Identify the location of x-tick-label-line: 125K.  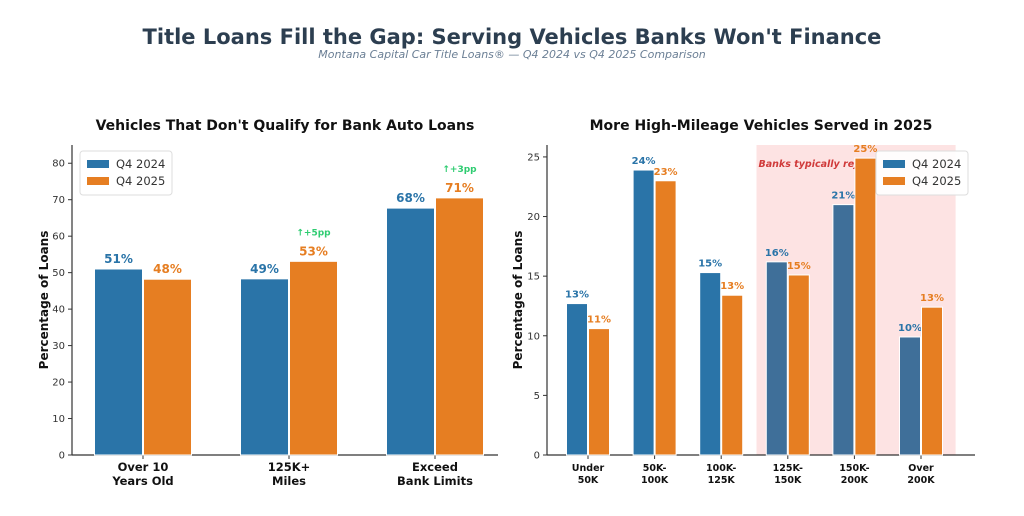
(722, 480).